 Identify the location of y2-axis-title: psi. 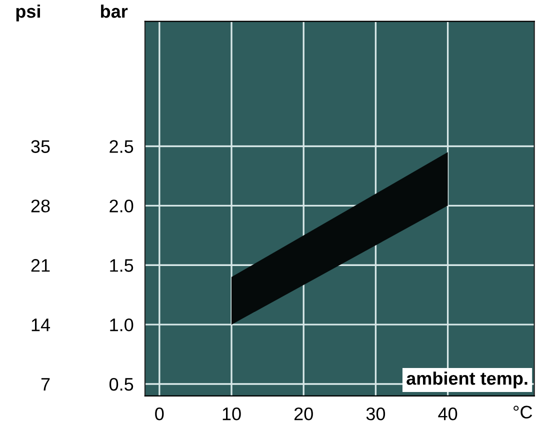
(28, 13).